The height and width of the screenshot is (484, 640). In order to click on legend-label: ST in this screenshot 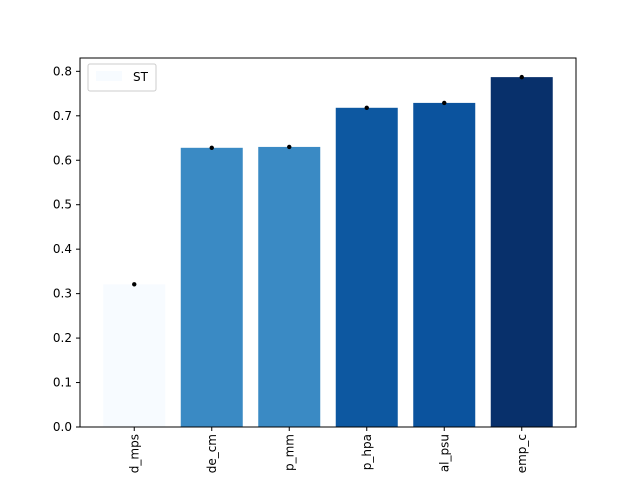, I will do `click(141, 77)`.